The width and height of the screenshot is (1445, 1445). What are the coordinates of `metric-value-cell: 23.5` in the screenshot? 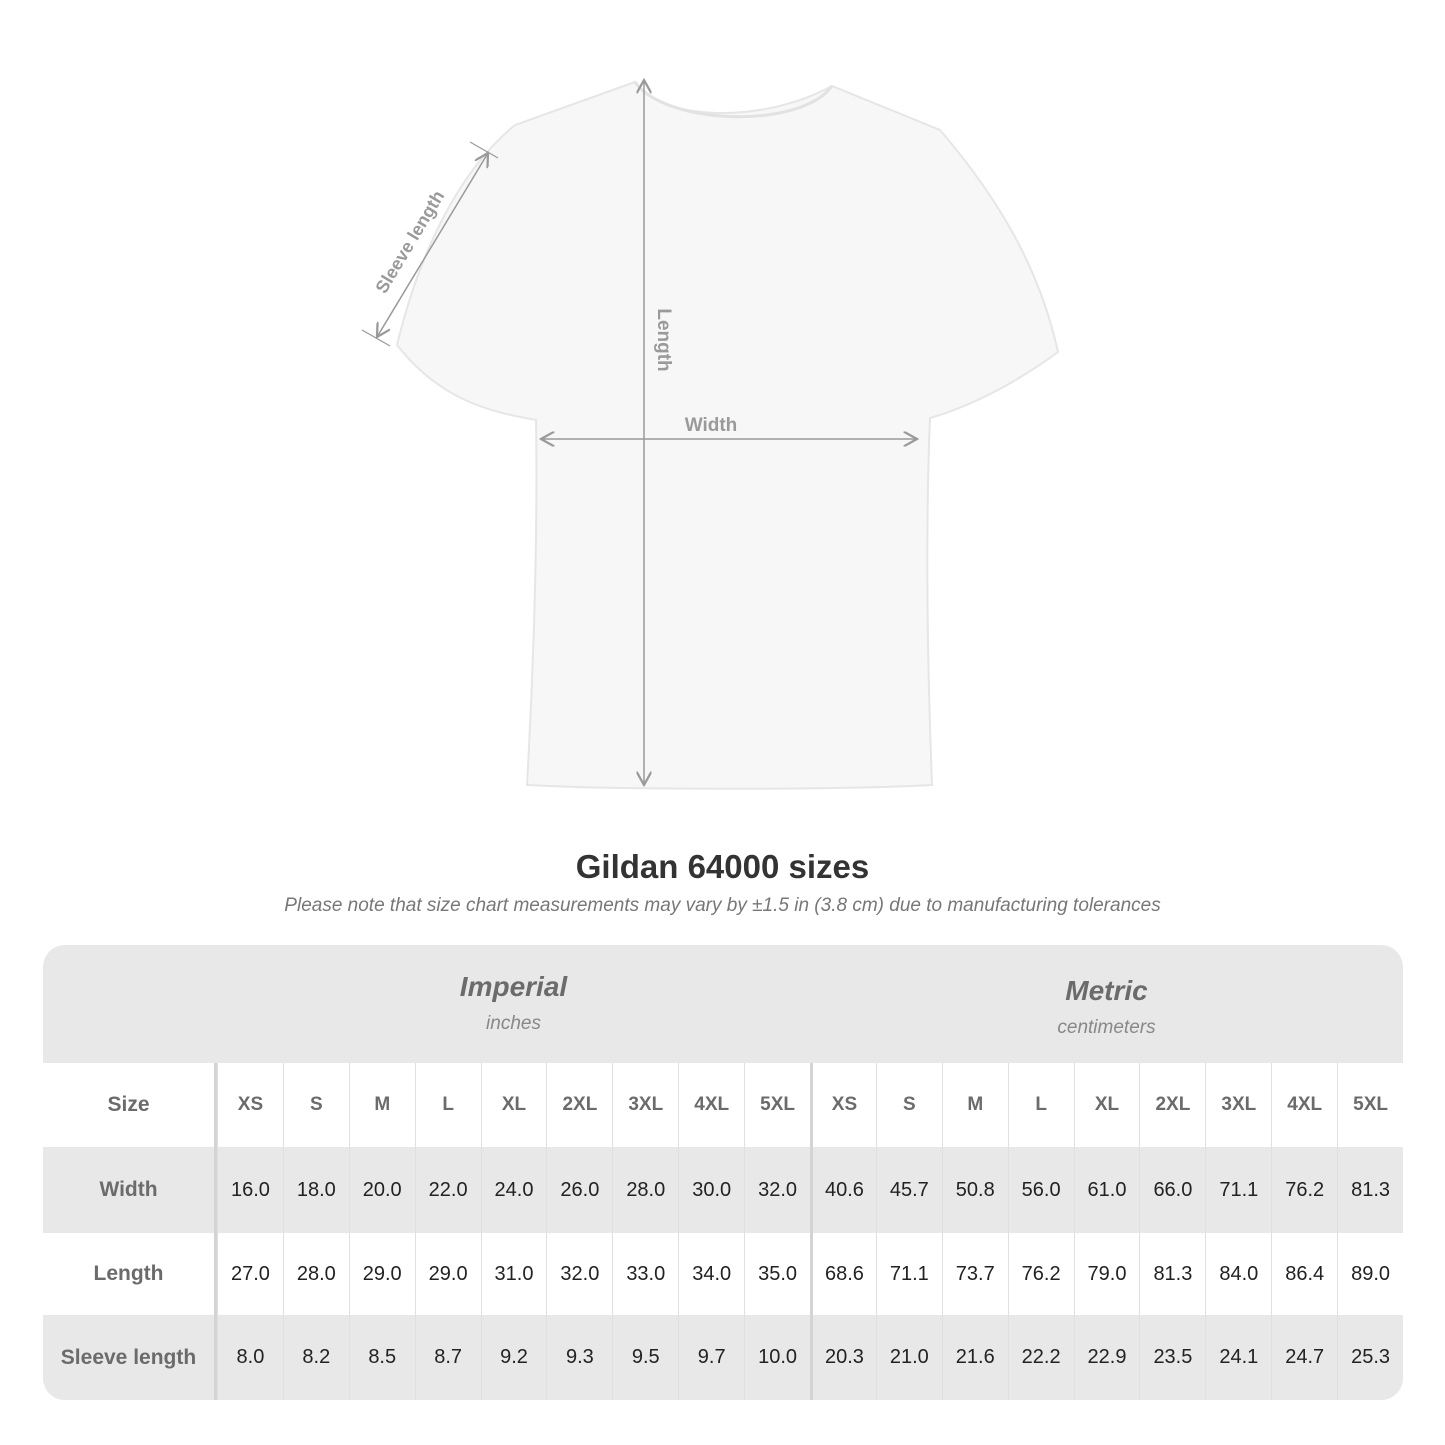 It's located at (1172, 1357).